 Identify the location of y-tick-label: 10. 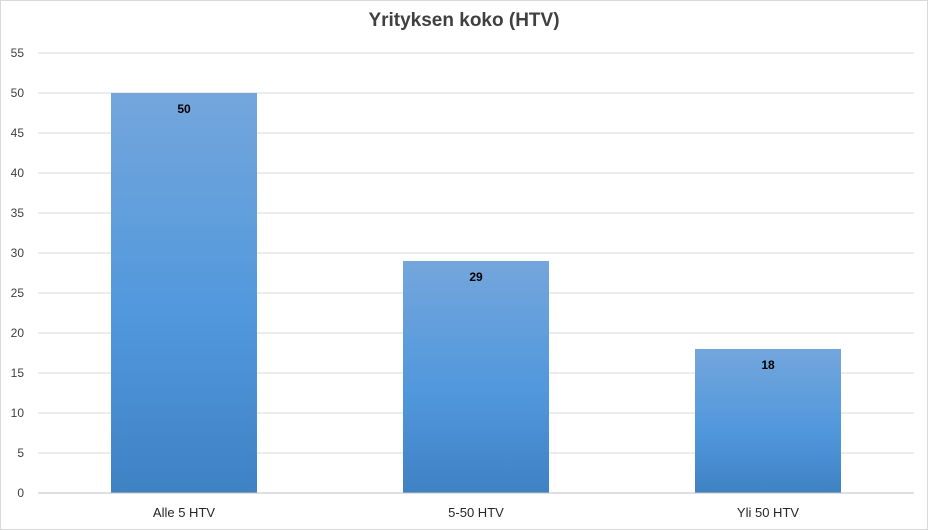
(18, 413).